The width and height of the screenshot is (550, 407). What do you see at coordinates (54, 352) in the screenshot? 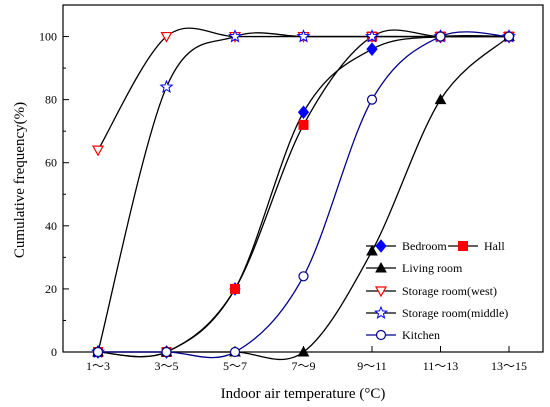
I see `y-tick-label: 0` at bounding box center [54, 352].